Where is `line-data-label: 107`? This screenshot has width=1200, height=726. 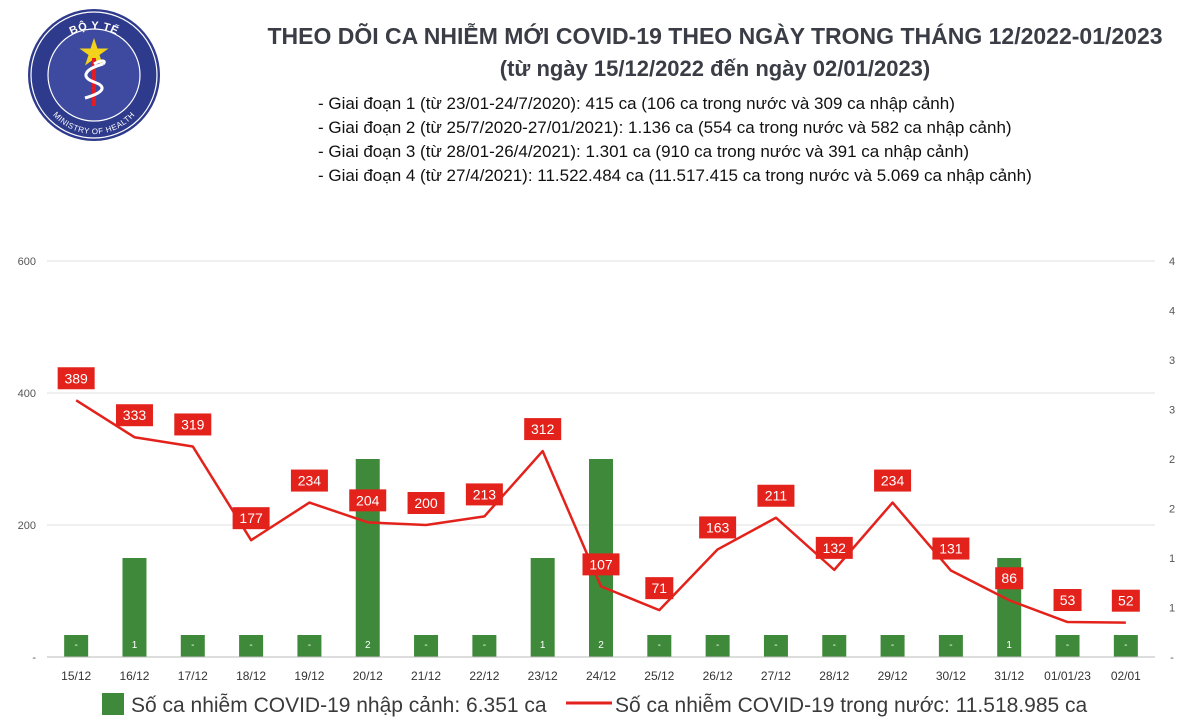
line-data-label: 107 is located at coordinates (601, 564).